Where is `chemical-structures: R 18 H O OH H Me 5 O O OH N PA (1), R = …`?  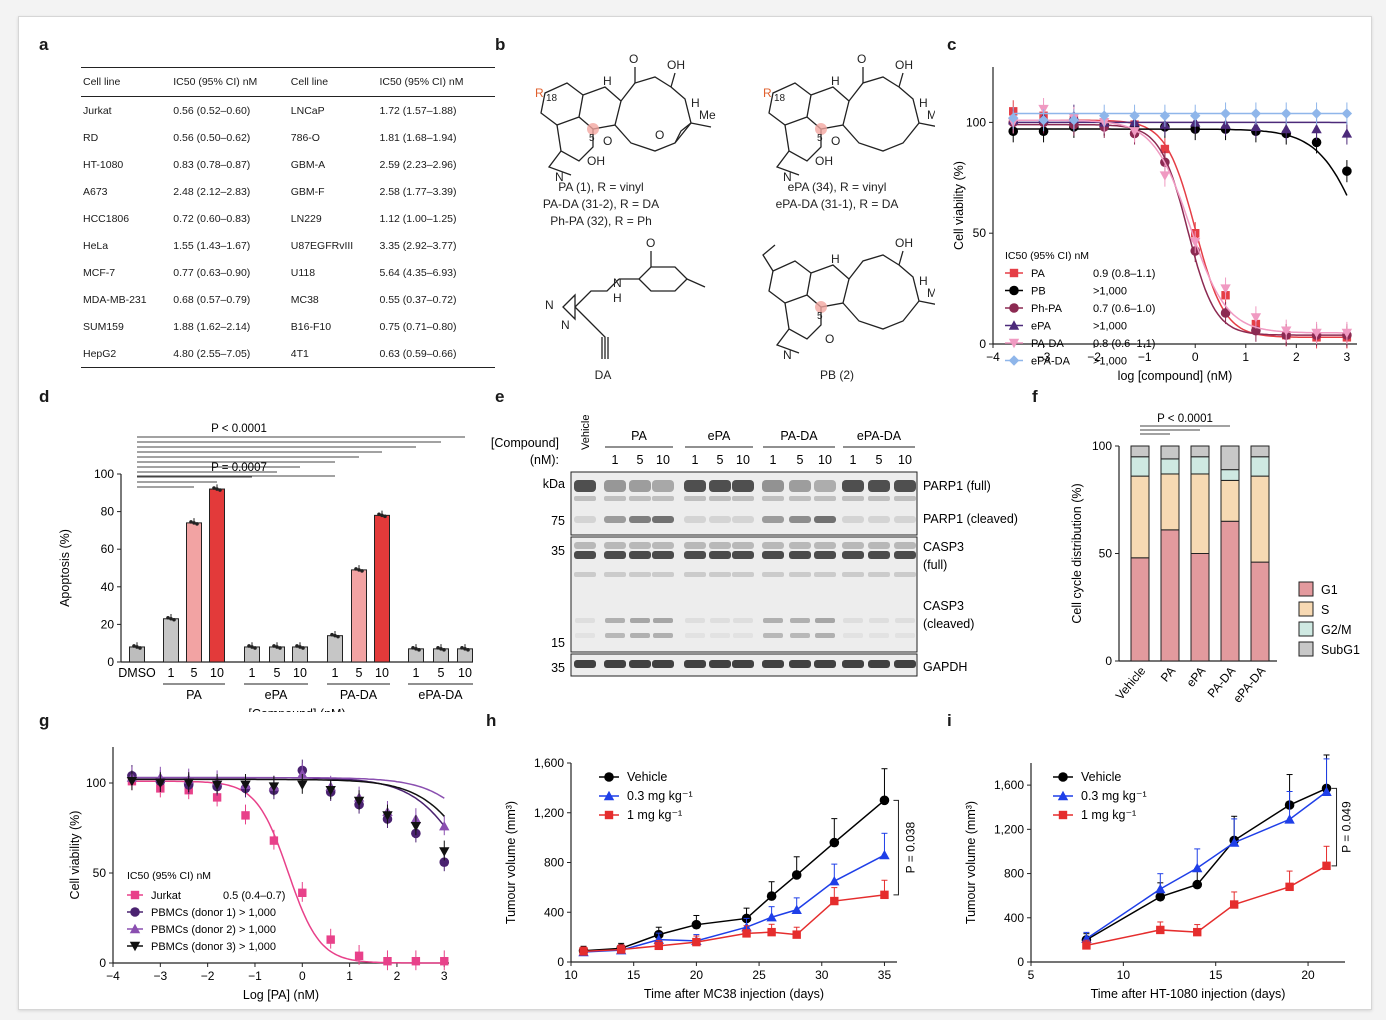
chemical-structures: R 18 H O OH H Me 5 O O OH N PA (1), R = … is located at coordinates (735, 217).